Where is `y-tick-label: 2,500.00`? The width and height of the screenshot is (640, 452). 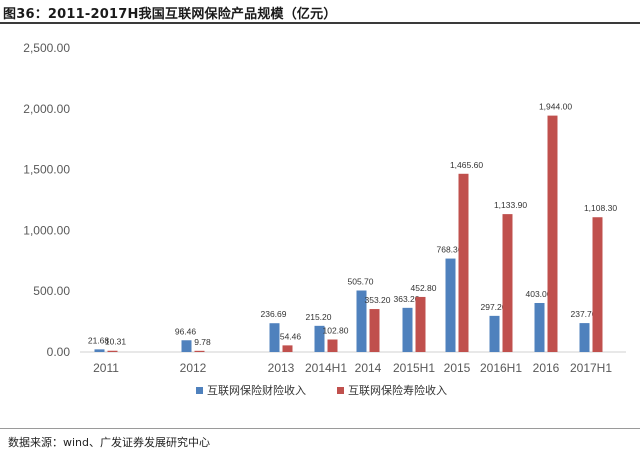
y-tick-label: 2,500.00 is located at coordinates (46, 48).